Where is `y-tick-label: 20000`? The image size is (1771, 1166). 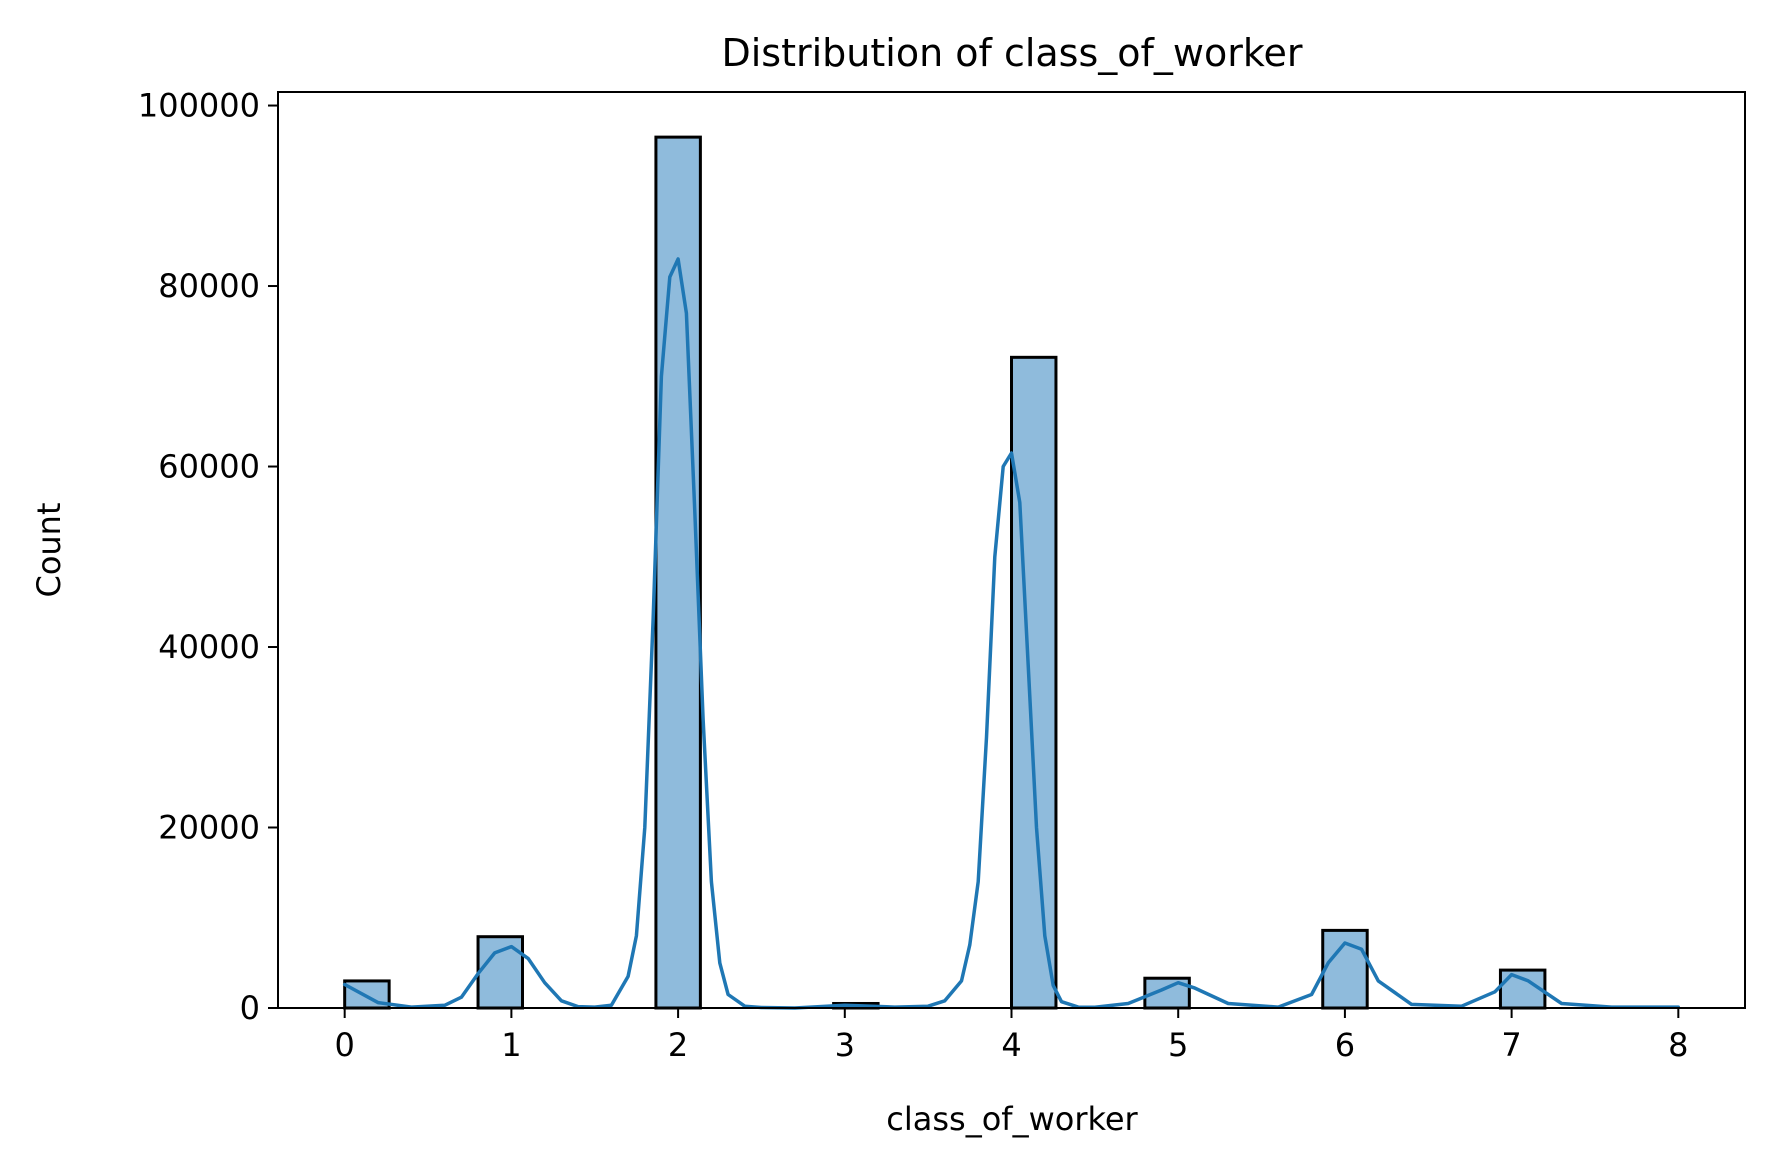
y-tick-label: 20000 is located at coordinates (209, 828).